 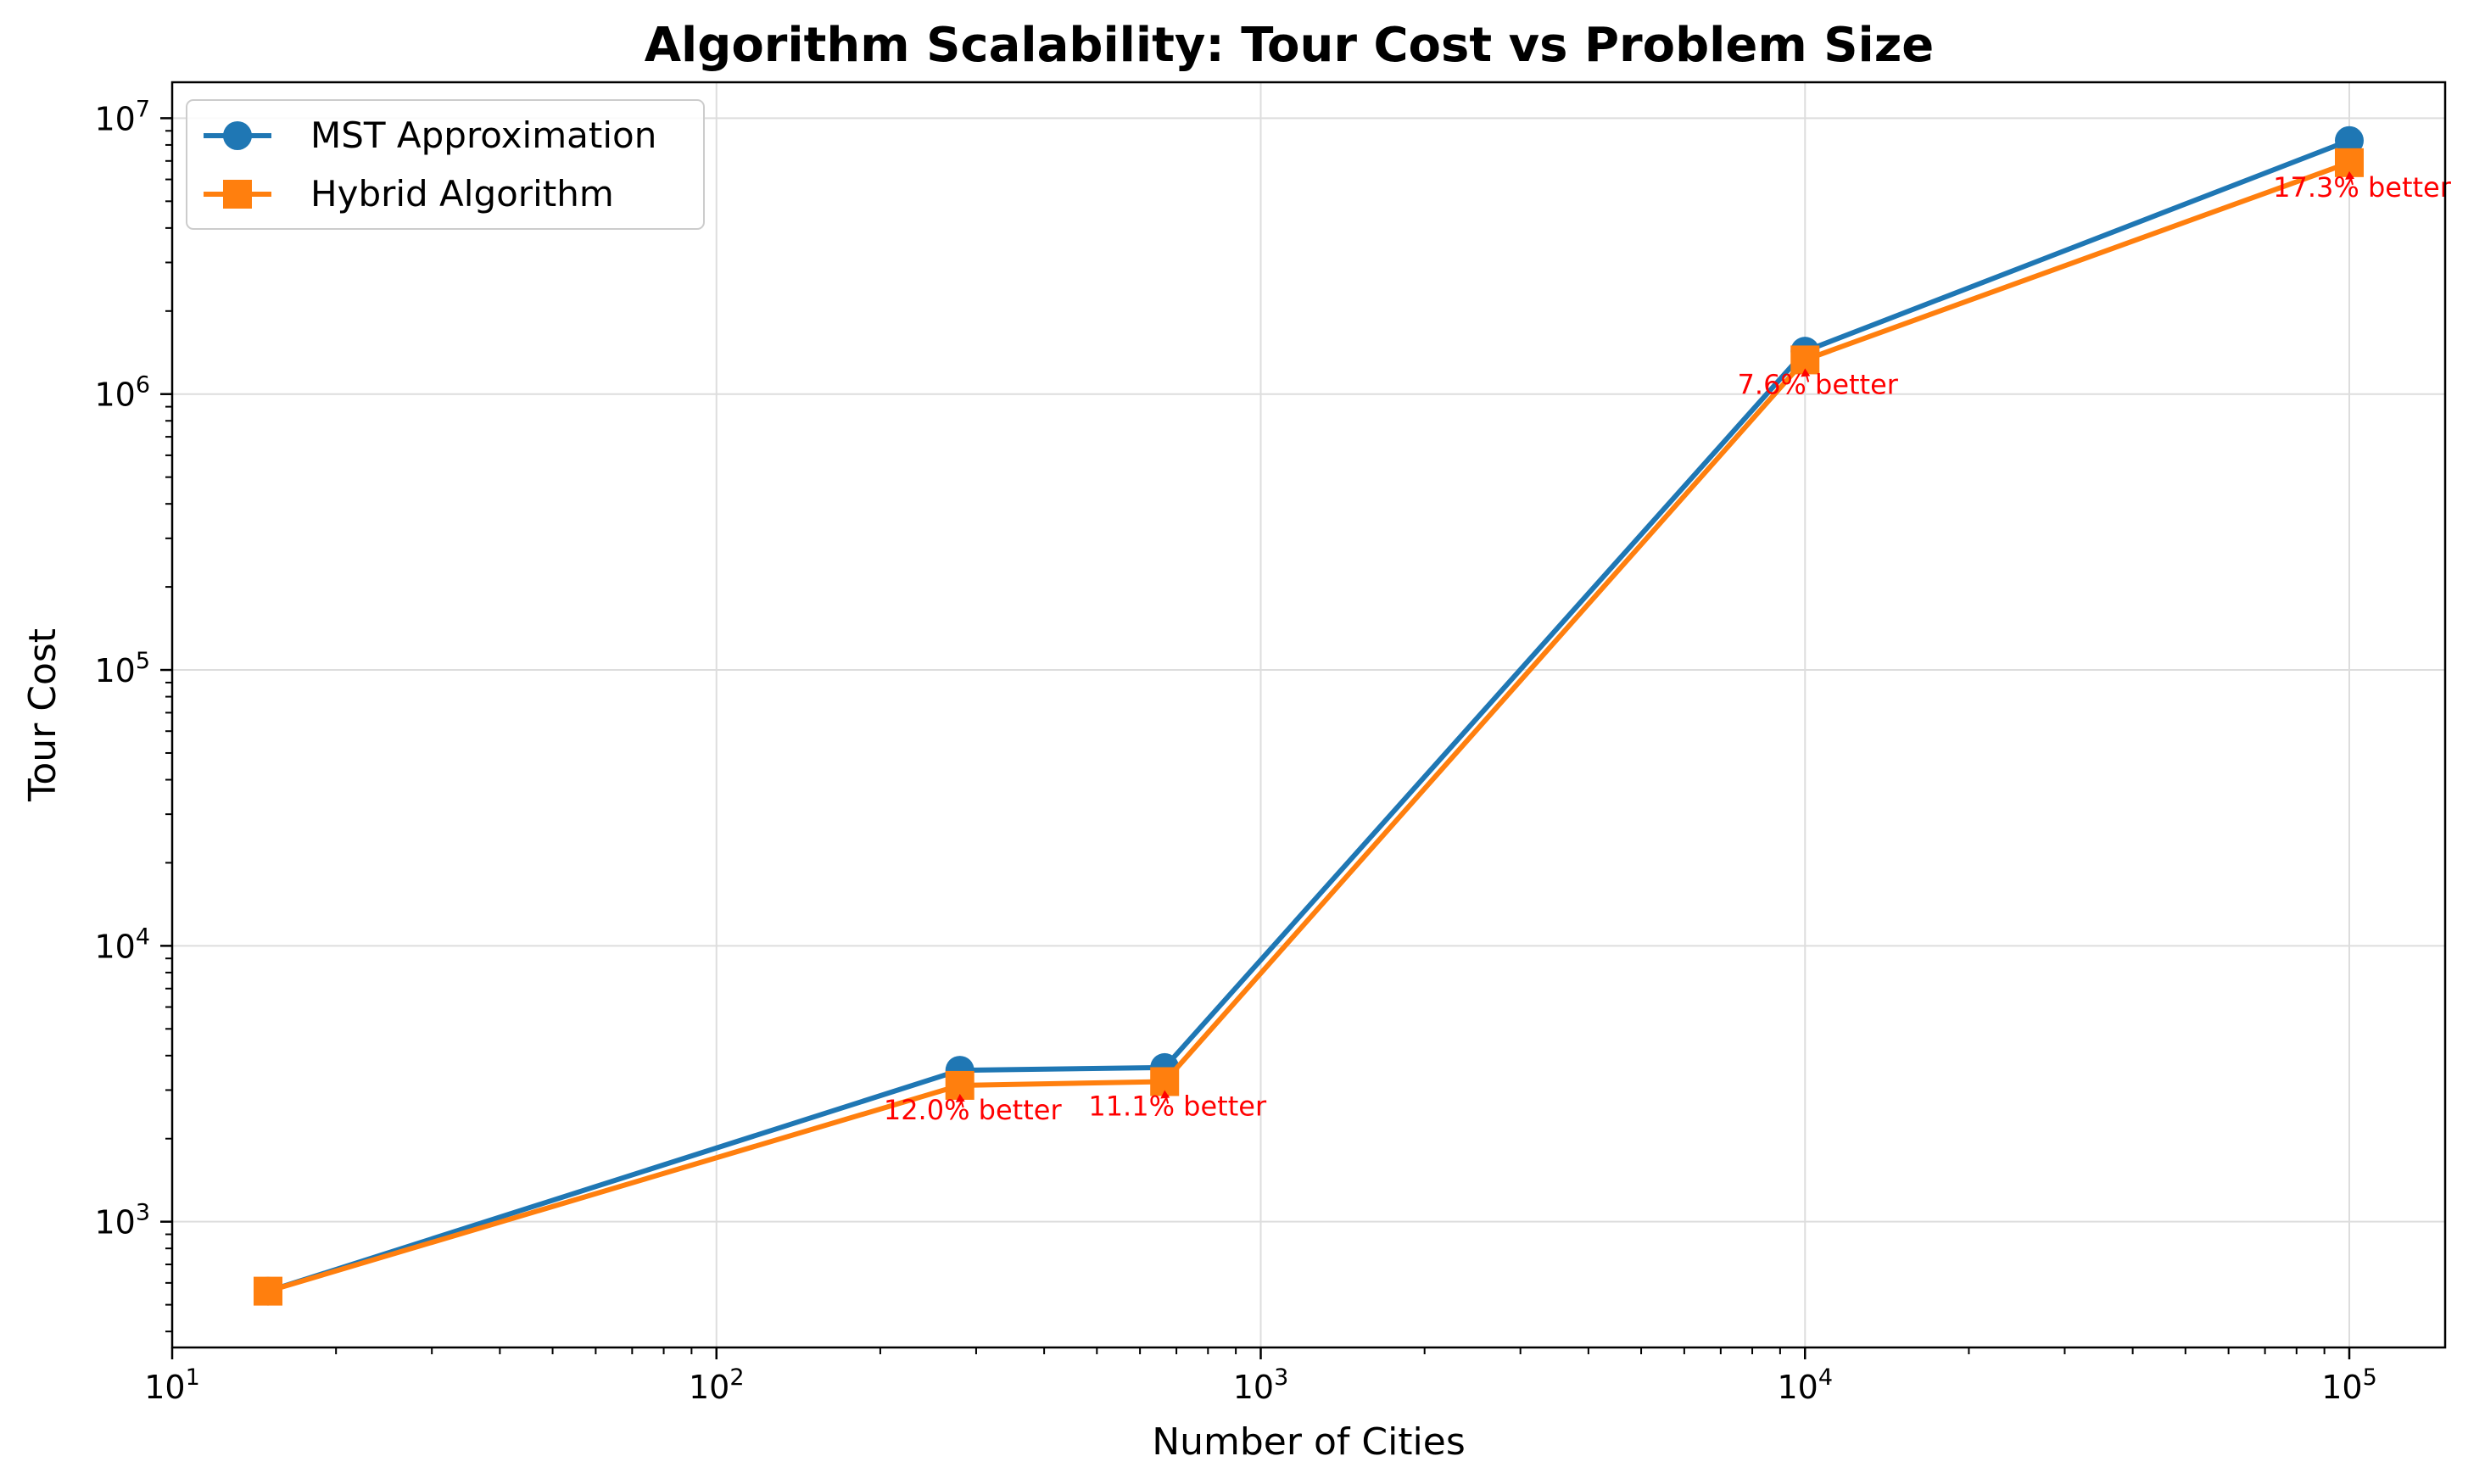 I want to click on x-tick-label: 104, so click(x=1805, y=1385).